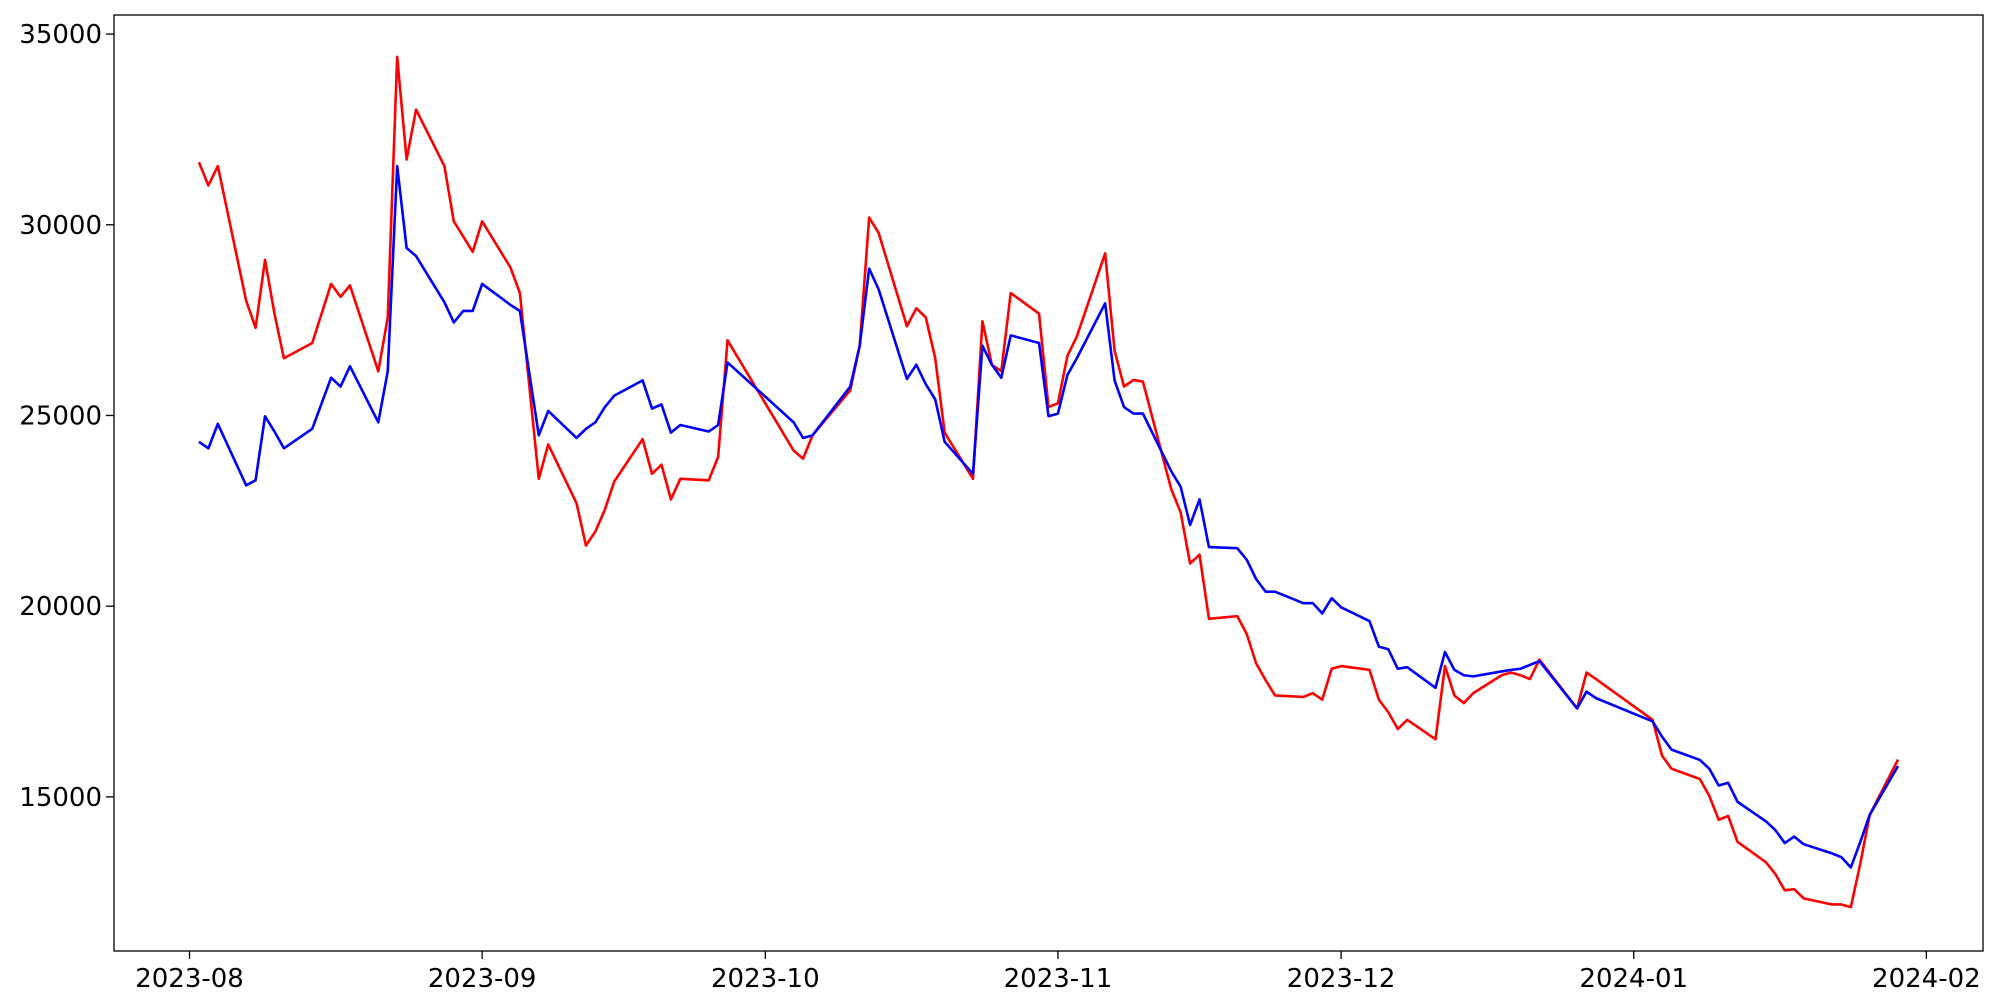 This screenshot has width=2000, height=1000. Describe the element at coordinates (1341, 979) in the screenshot. I see `x-tick-label: 2023-12` at that location.